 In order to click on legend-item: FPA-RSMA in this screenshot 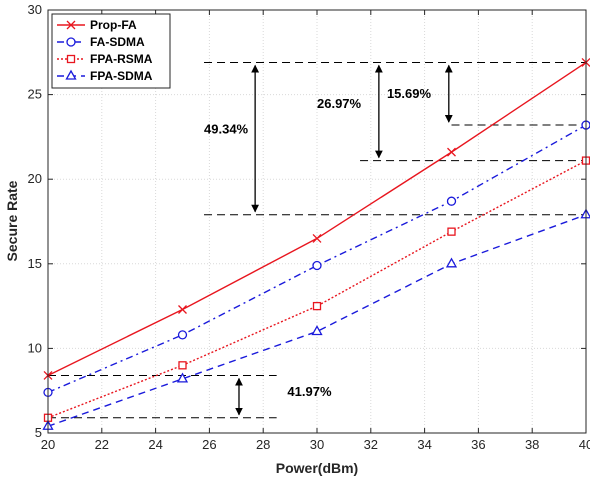, I will do `click(105, 59)`.